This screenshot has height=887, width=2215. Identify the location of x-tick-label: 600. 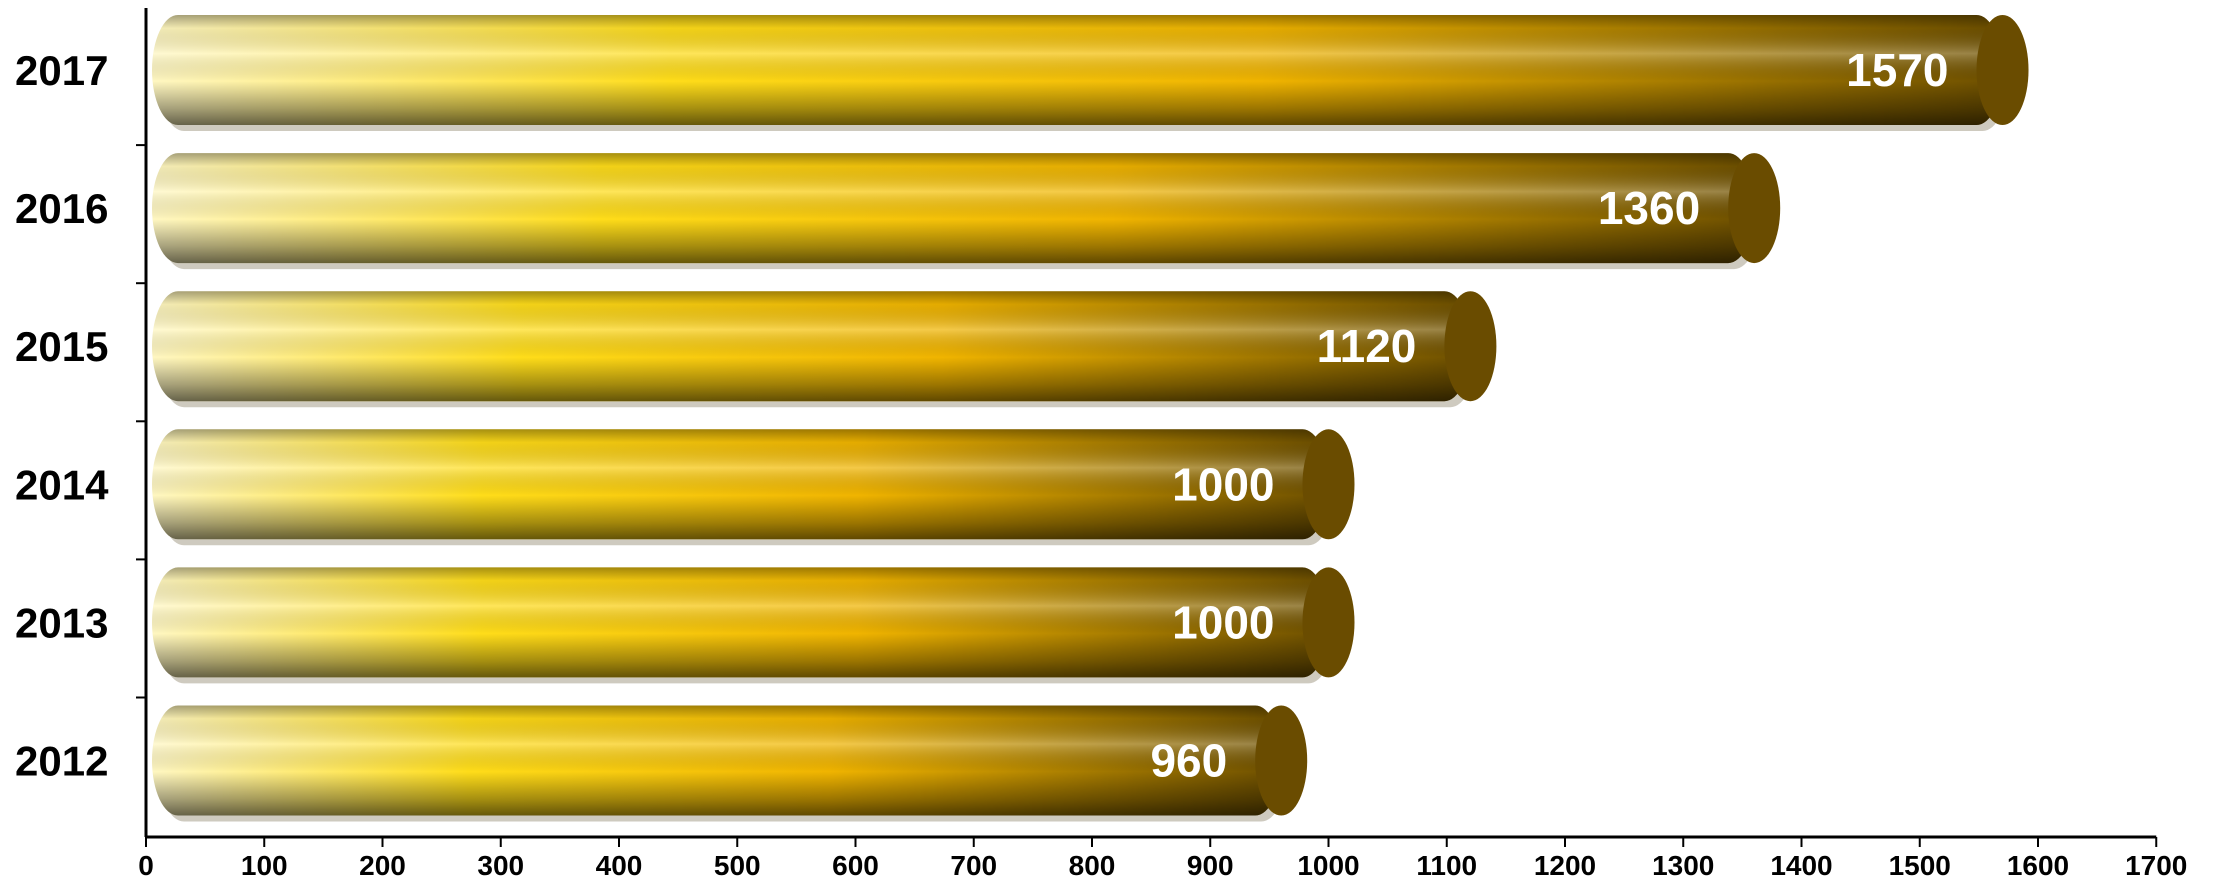
(855, 865).